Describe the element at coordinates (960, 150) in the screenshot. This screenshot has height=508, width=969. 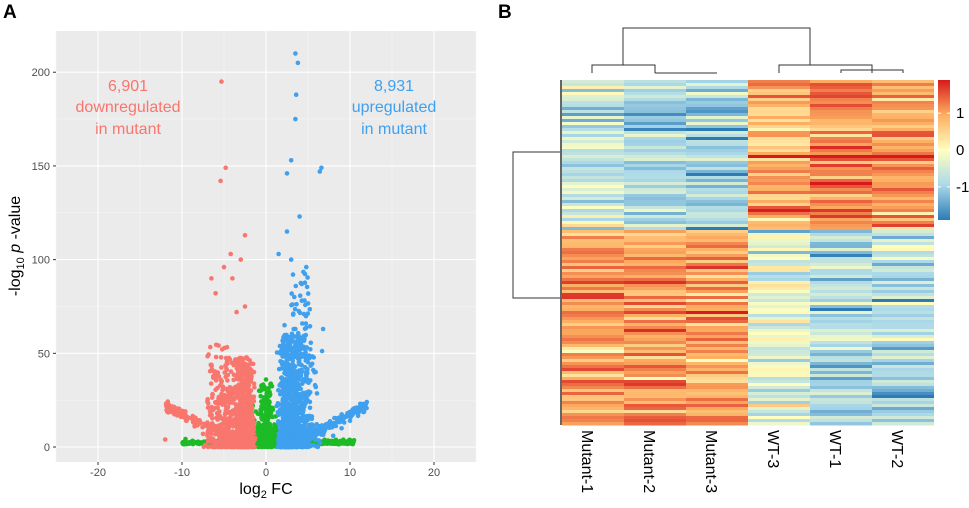
I see `colorbar-tick-label: 0` at that location.